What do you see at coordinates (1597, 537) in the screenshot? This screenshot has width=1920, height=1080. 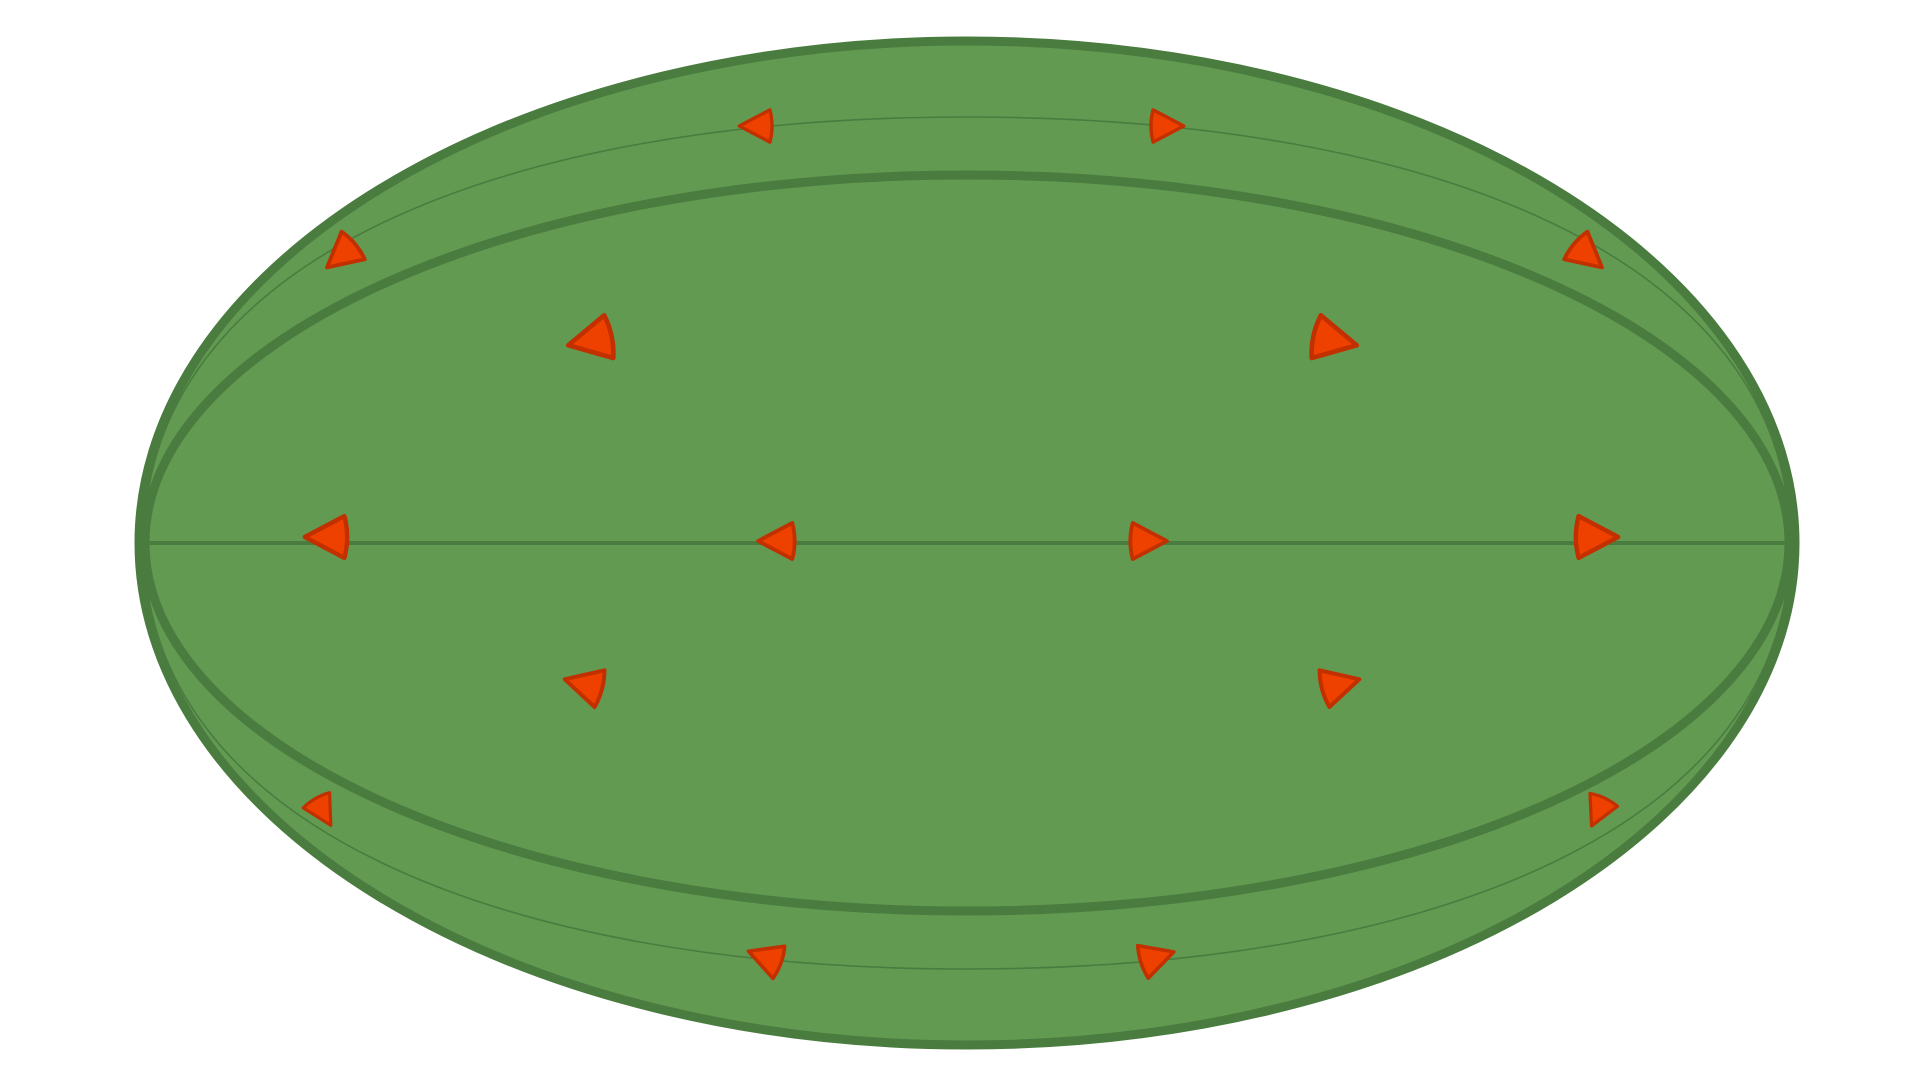 I see `arrow-equator-far-right` at bounding box center [1597, 537].